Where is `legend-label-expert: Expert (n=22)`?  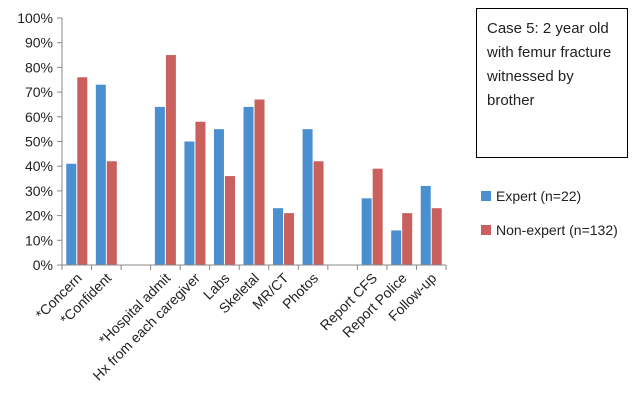
legend-label-expert: Expert (n=22) is located at coordinates (539, 196).